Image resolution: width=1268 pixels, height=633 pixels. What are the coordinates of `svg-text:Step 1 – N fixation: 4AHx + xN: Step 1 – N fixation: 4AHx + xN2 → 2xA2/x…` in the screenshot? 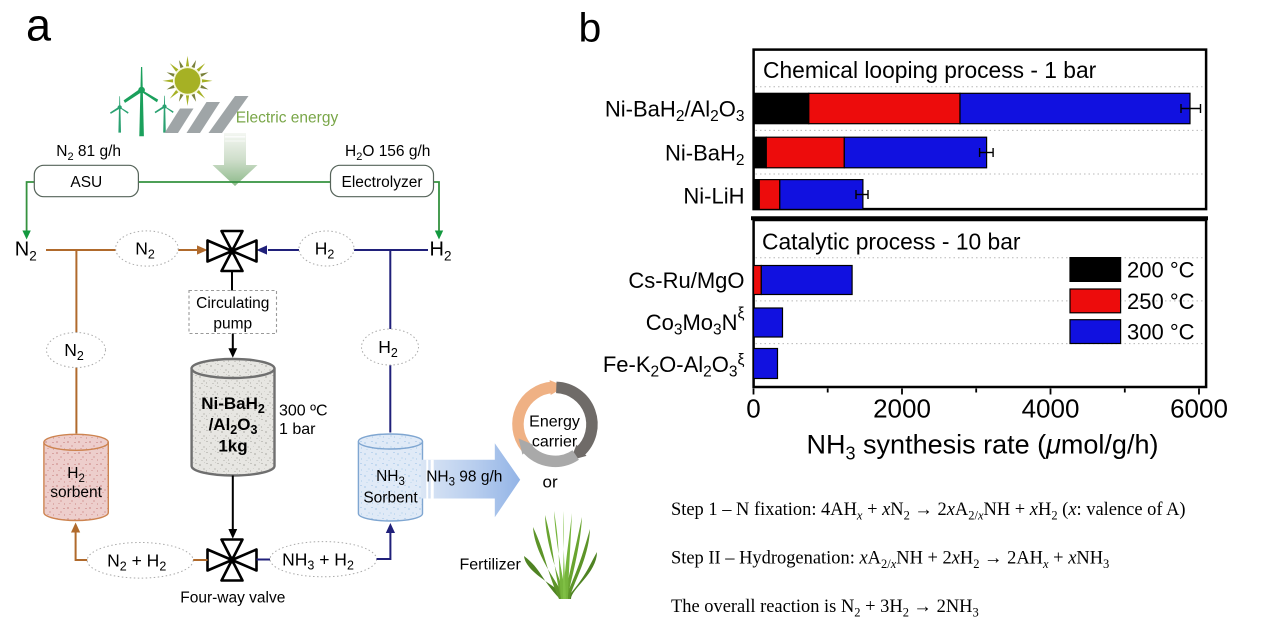 It's located at (928, 511).